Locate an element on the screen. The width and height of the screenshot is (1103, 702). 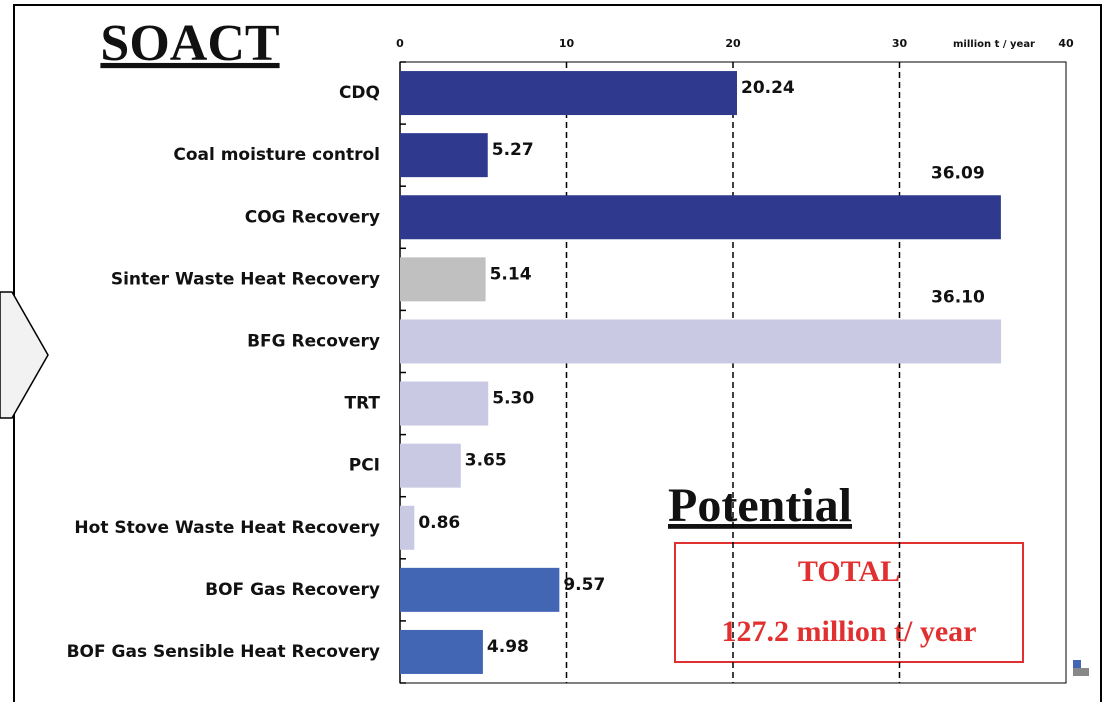
data-label: 36.10 is located at coordinates (958, 297).